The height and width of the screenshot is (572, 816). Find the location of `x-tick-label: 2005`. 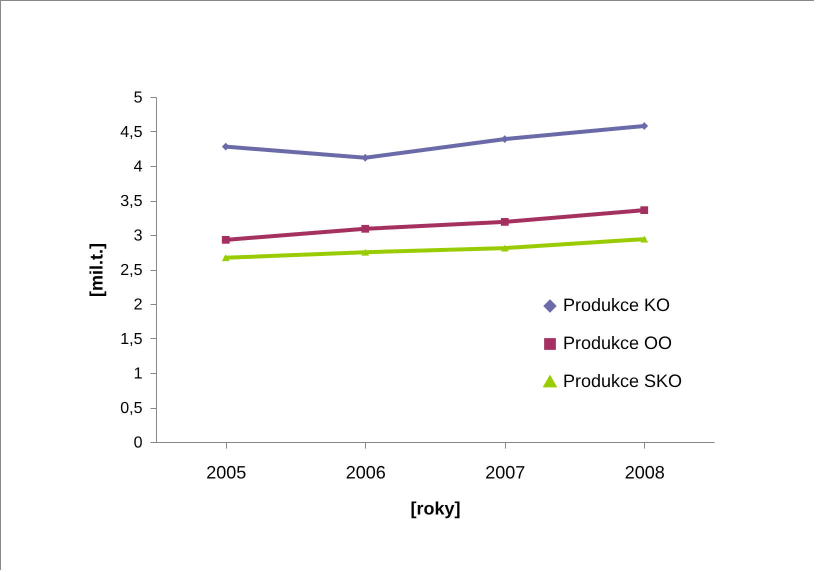

x-tick-label: 2005 is located at coordinates (226, 472).